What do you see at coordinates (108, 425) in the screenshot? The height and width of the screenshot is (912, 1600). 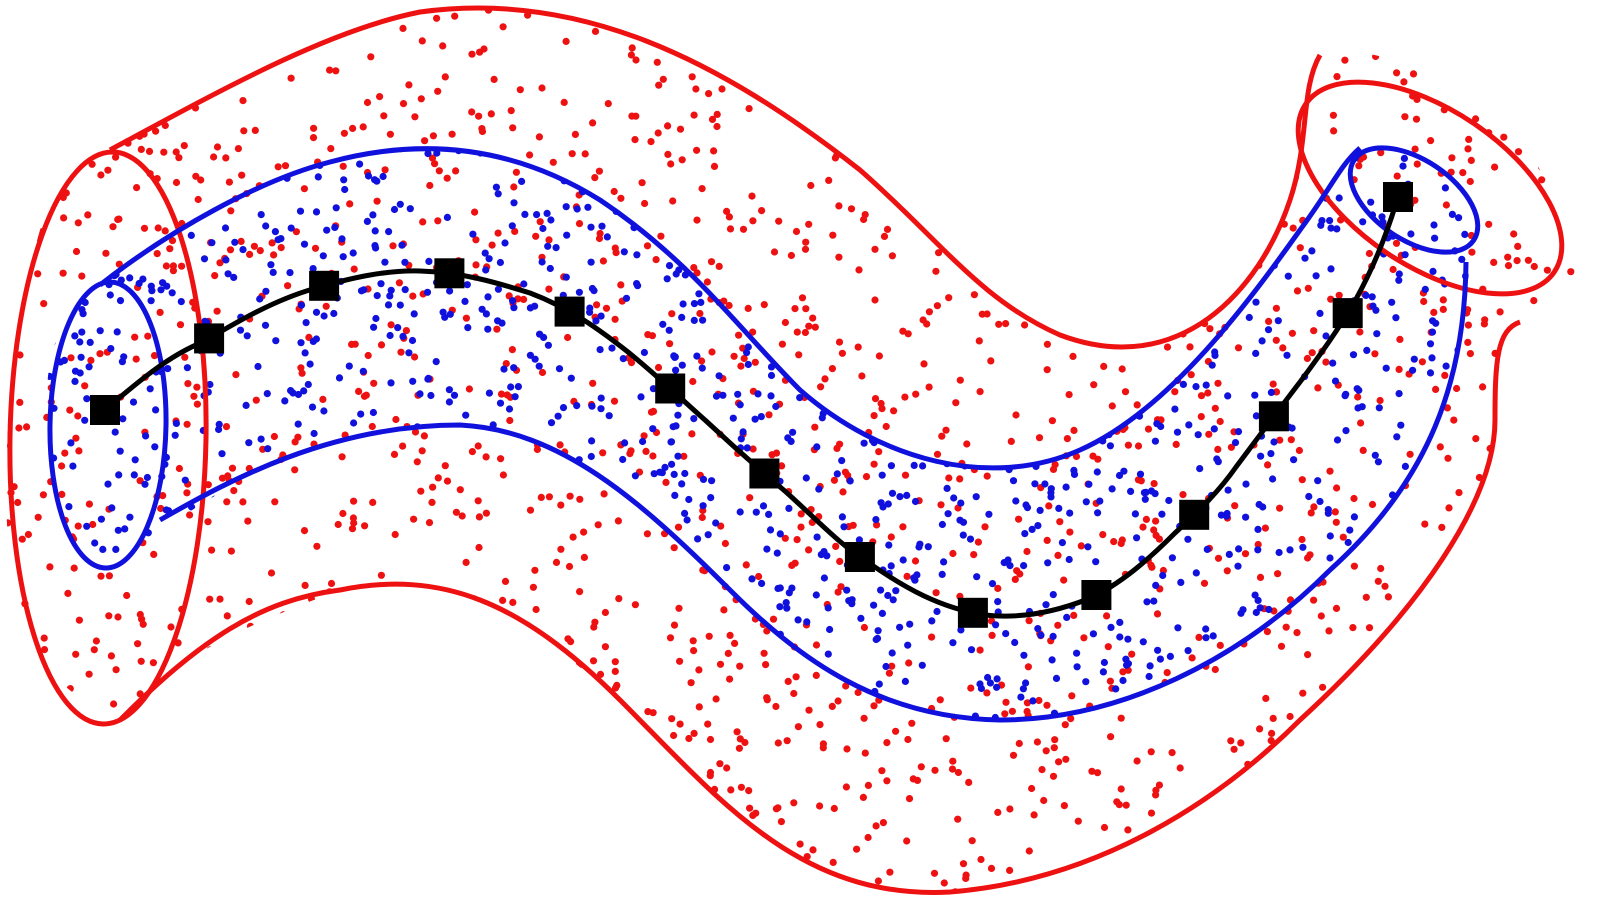 I see `inner-tube-left-end-cap` at bounding box center [108, 425].